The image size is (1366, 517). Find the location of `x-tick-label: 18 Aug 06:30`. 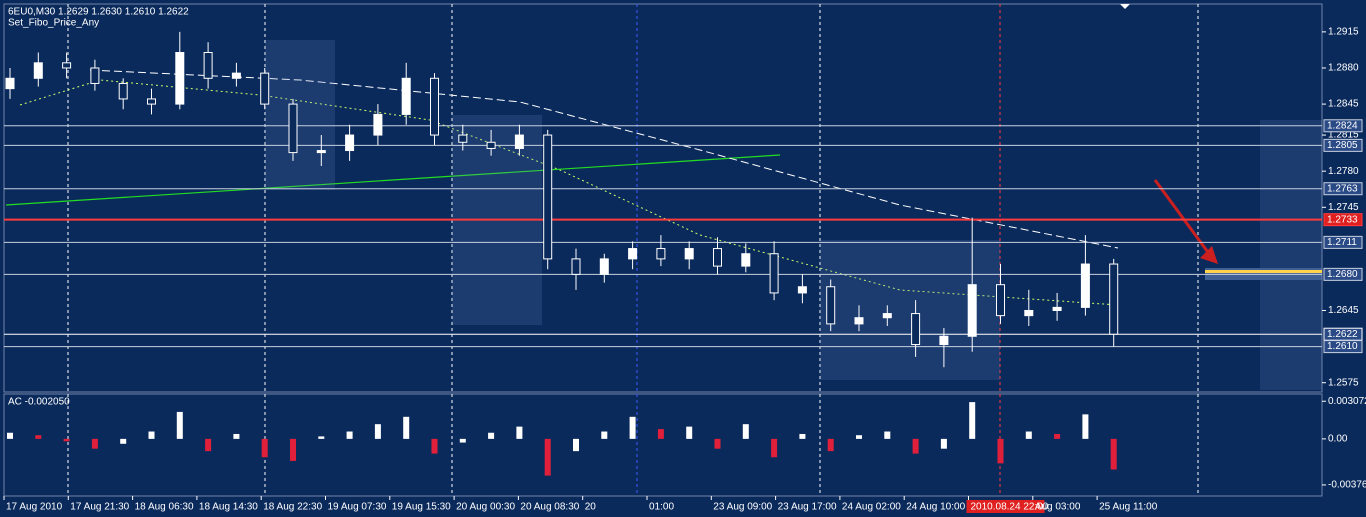

x-tick-label: 18 Aug 06:30 is located at coordinates (164, 507).